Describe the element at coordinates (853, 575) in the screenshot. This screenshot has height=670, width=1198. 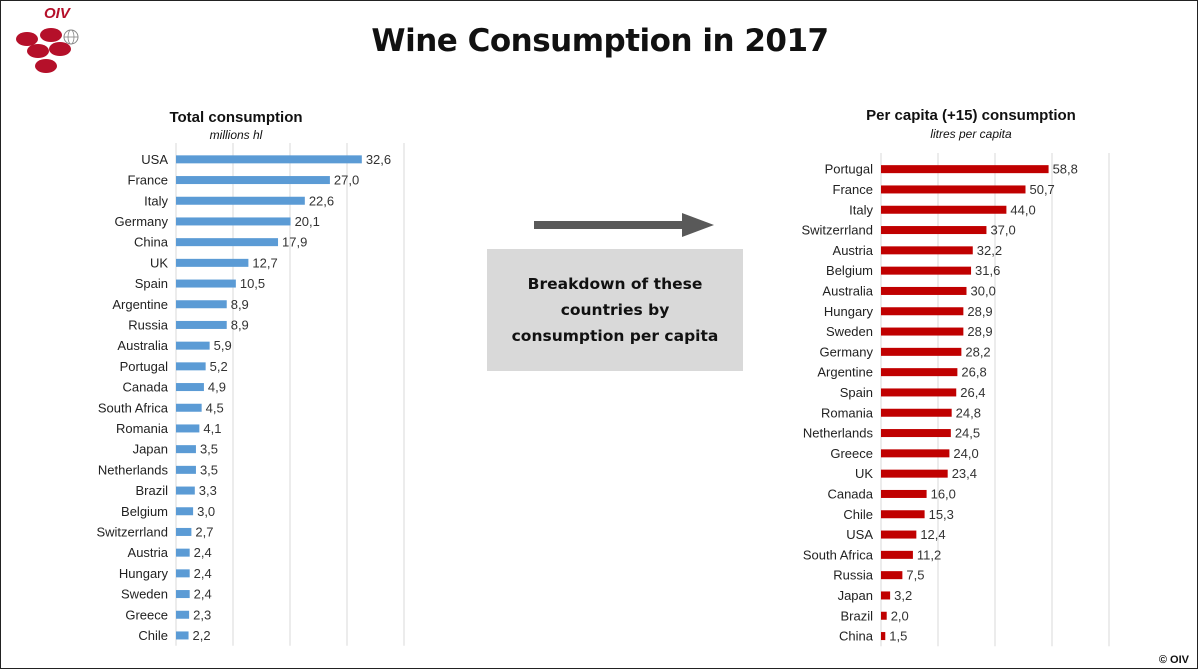
I see `percapita-category-label: Russia` at that location.